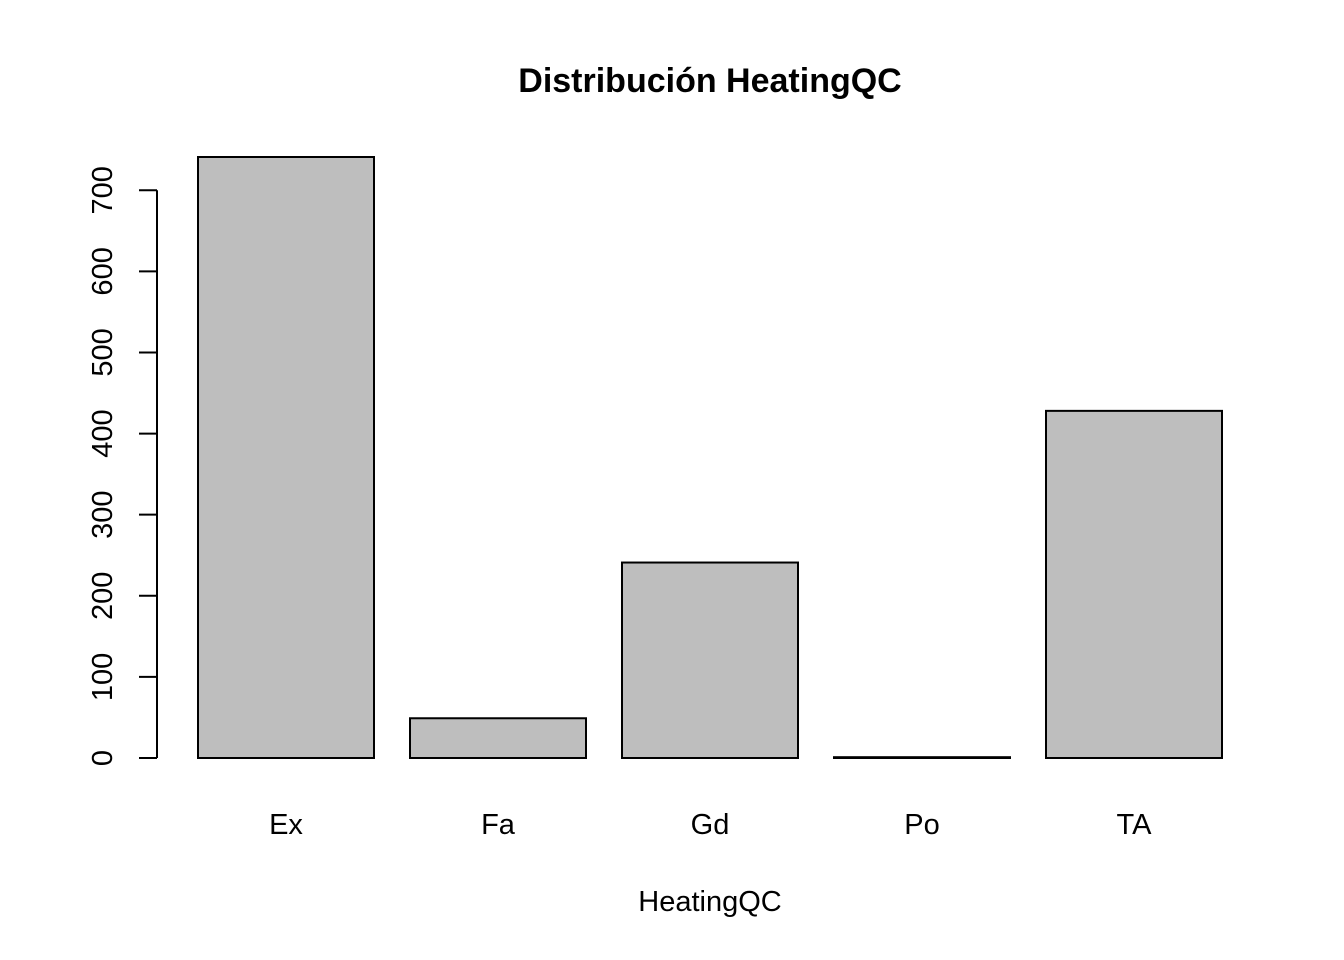 The height and width of the screenshot is (960, 1344). I want to click on bar-gd, so click(710, 660).